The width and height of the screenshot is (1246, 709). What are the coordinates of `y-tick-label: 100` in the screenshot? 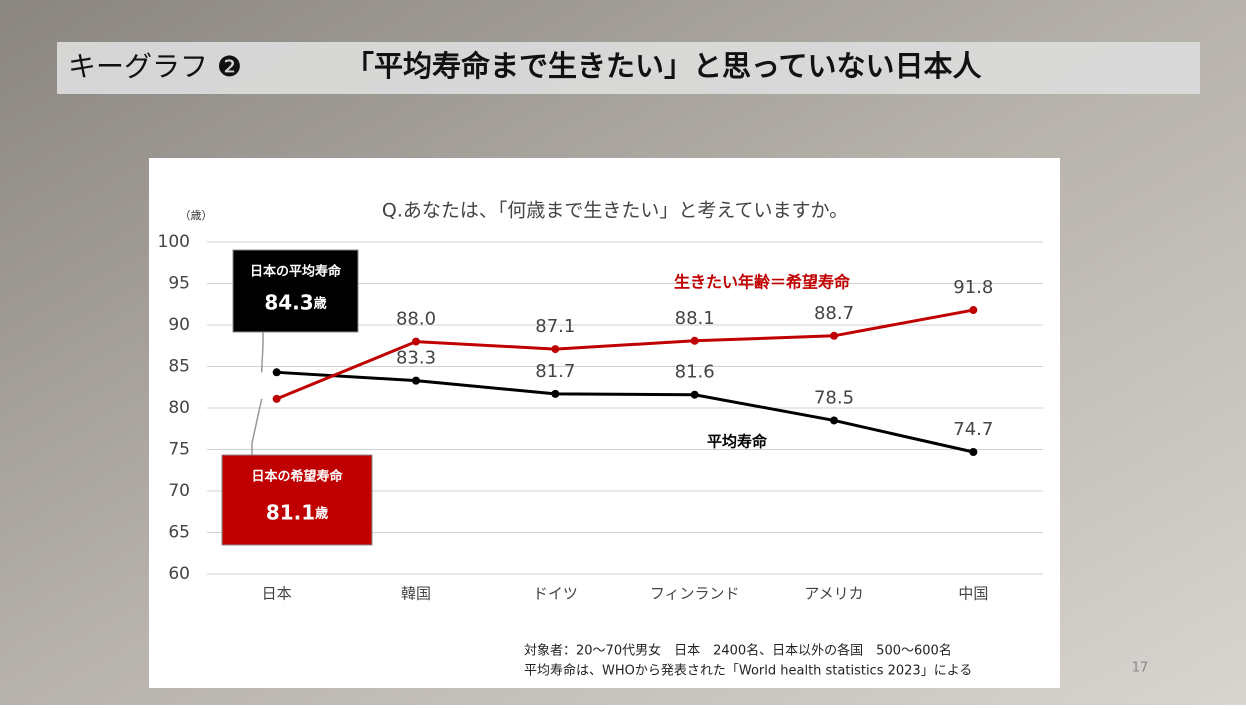 It's located at (174, 242).